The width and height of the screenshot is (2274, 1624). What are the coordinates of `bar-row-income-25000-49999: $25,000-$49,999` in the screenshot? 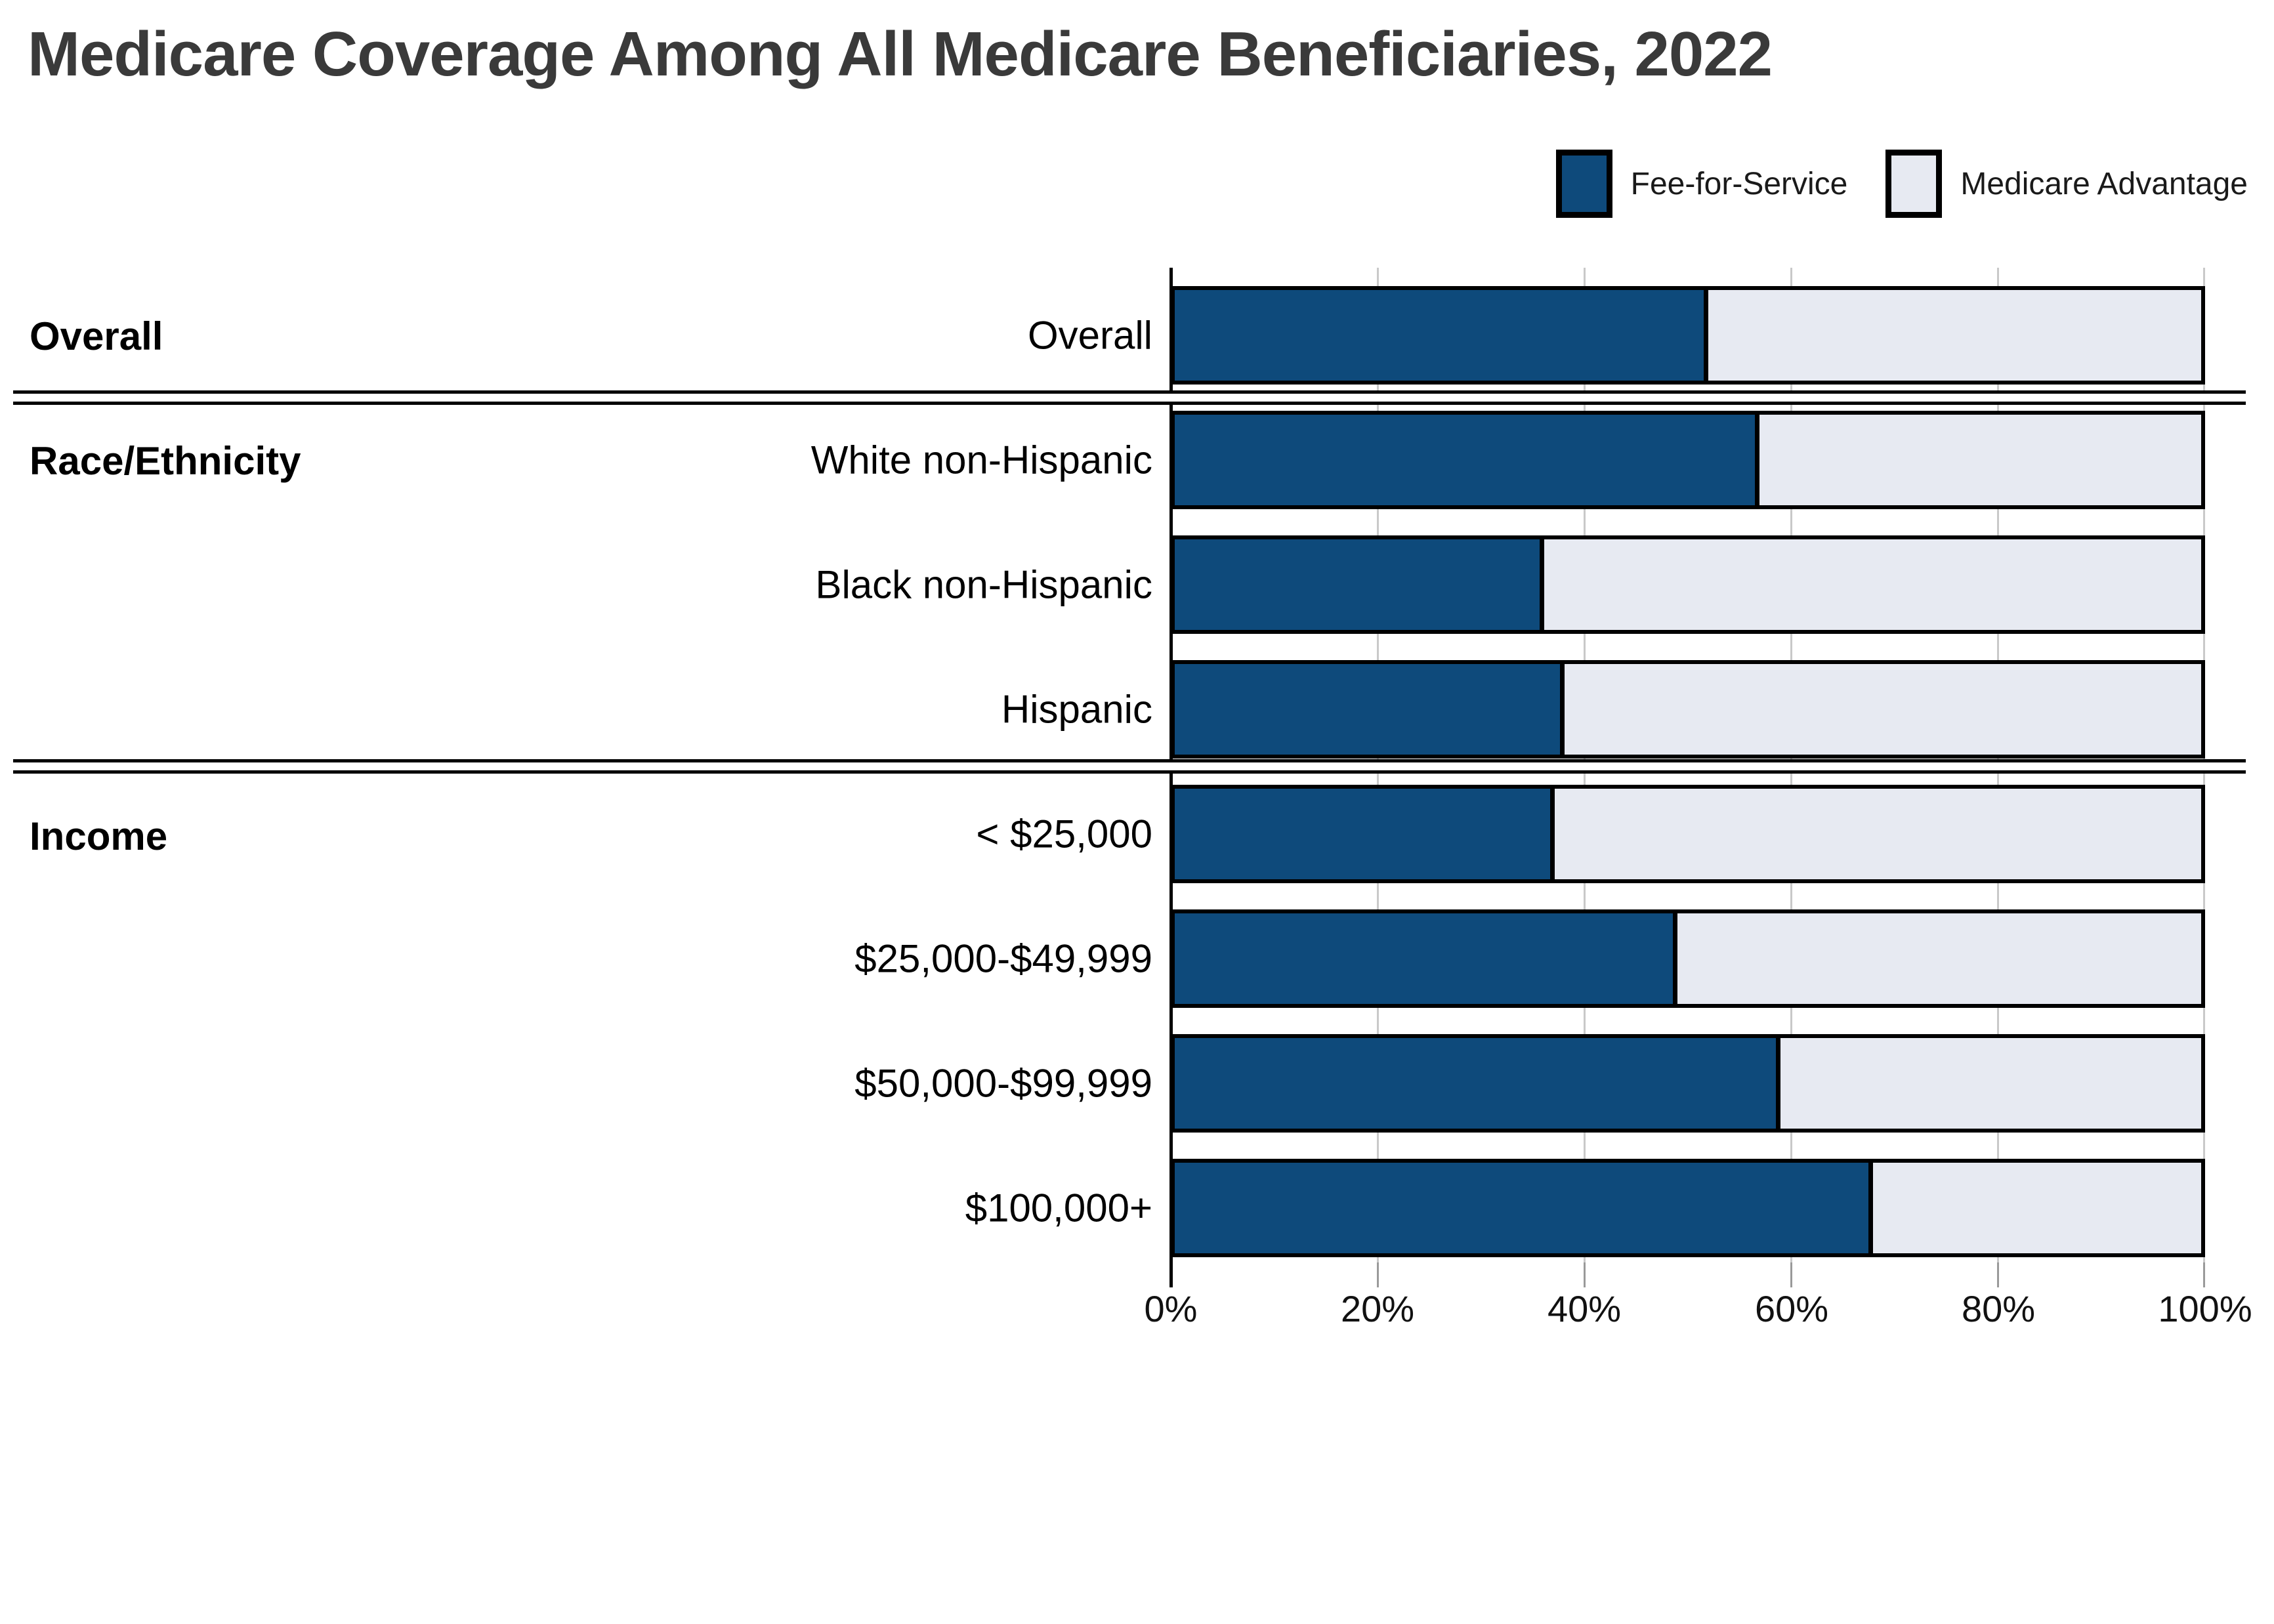 It's located at (1529, 959).